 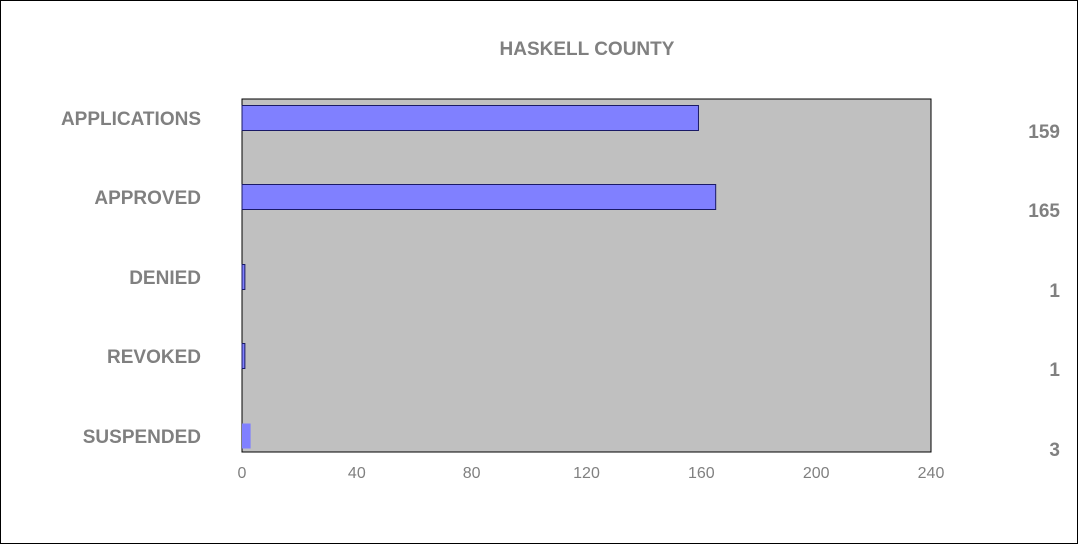 I want to click on bar-applications, so click(x=470, y=118).